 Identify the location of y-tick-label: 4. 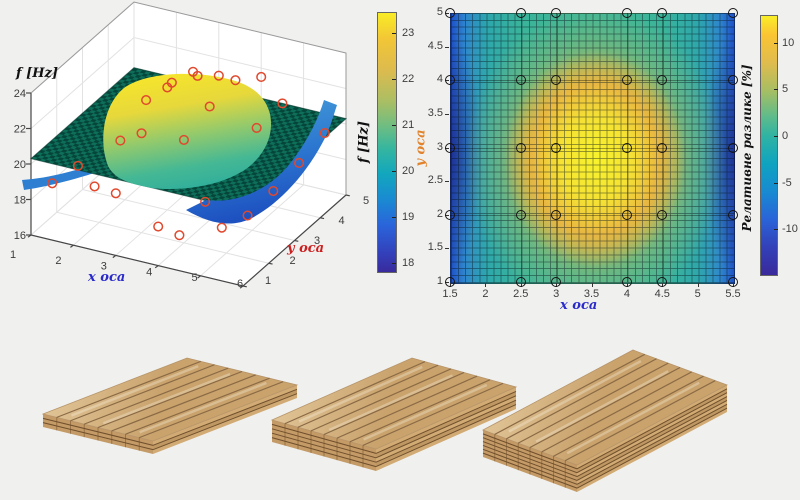
(342, 221).